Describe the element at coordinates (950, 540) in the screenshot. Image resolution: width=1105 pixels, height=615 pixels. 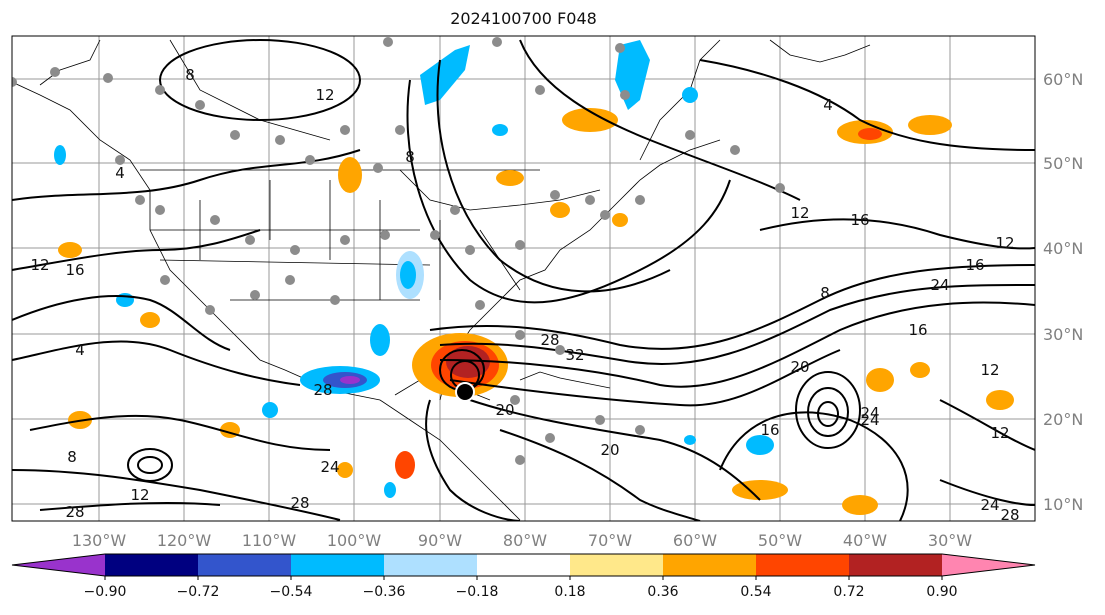
I see `lon-label: 30°W` at that location.